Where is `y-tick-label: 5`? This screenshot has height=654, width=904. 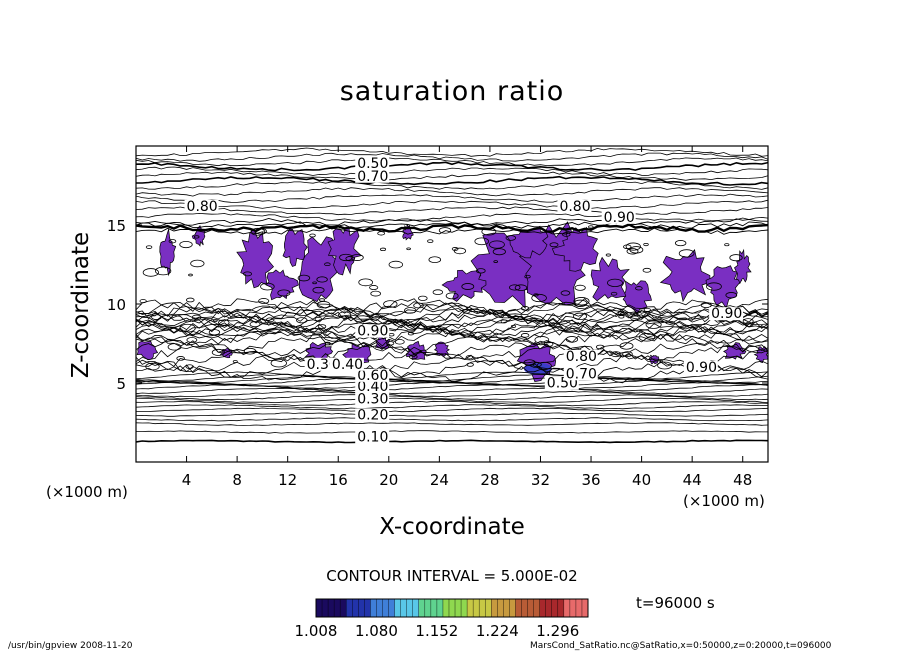
y-tick-label: 5 is located at coordinates (121, 384).